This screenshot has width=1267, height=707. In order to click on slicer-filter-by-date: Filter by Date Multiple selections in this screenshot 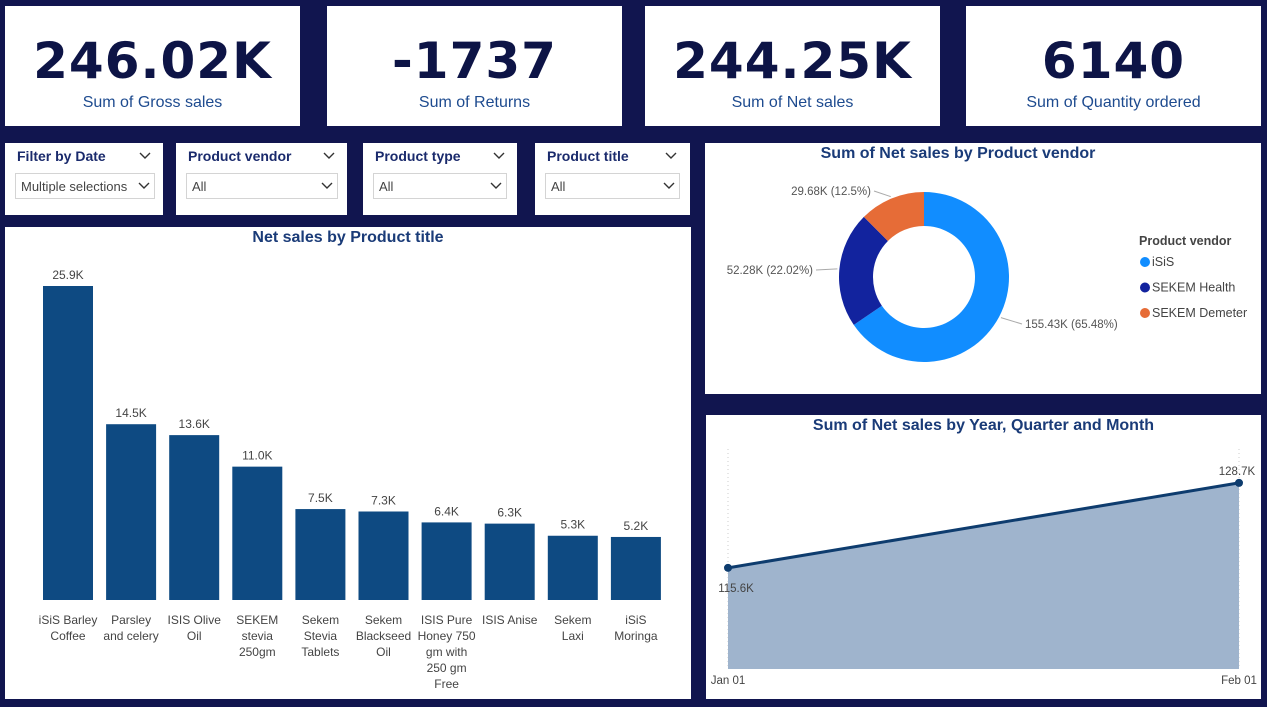, I will do `click(84, 179)`.